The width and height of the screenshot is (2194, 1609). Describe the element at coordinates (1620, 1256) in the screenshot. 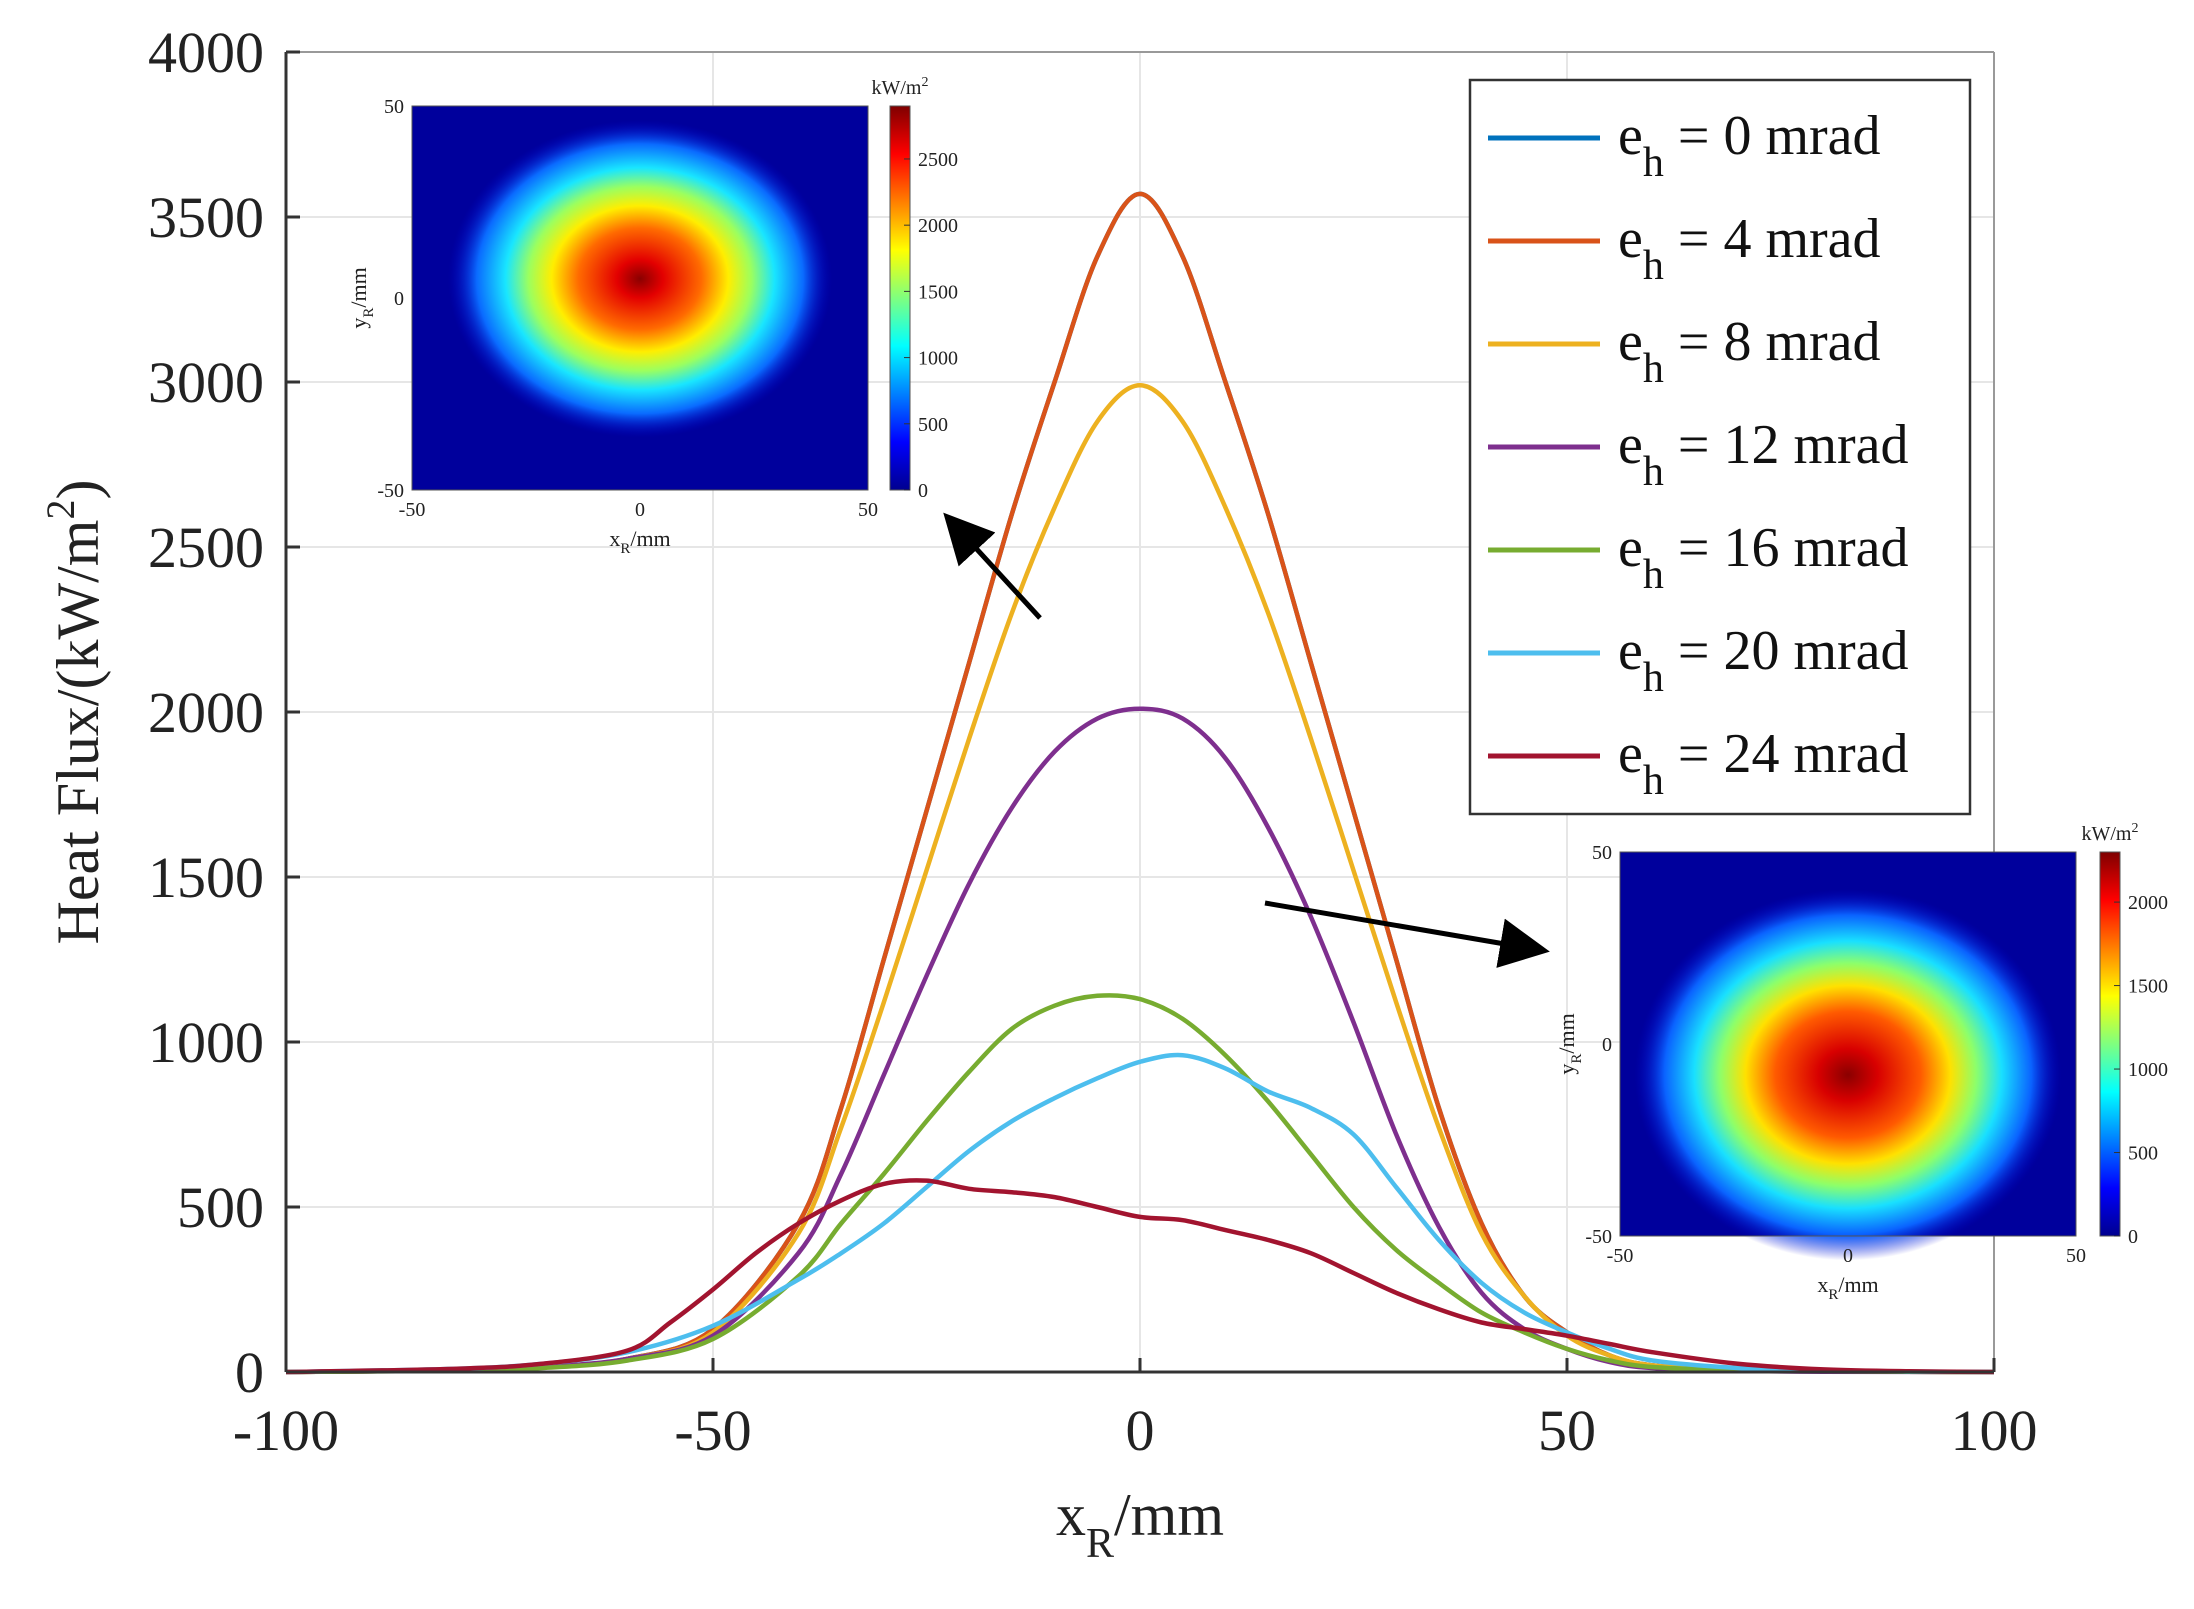

I see `inset-heatmap-bottom-right-x-tick-0: -50` at that location.